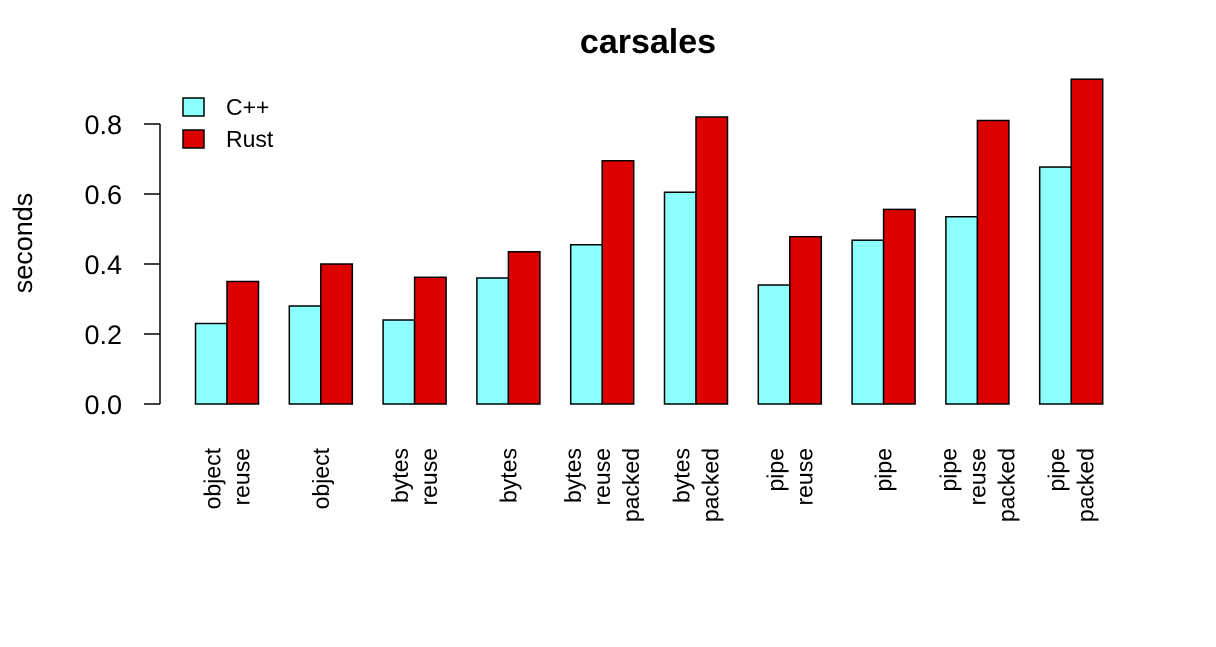 The width and height of the screenshot is (1216, 647). I want to click on category-label: bytes reuse, so click(414, 477).